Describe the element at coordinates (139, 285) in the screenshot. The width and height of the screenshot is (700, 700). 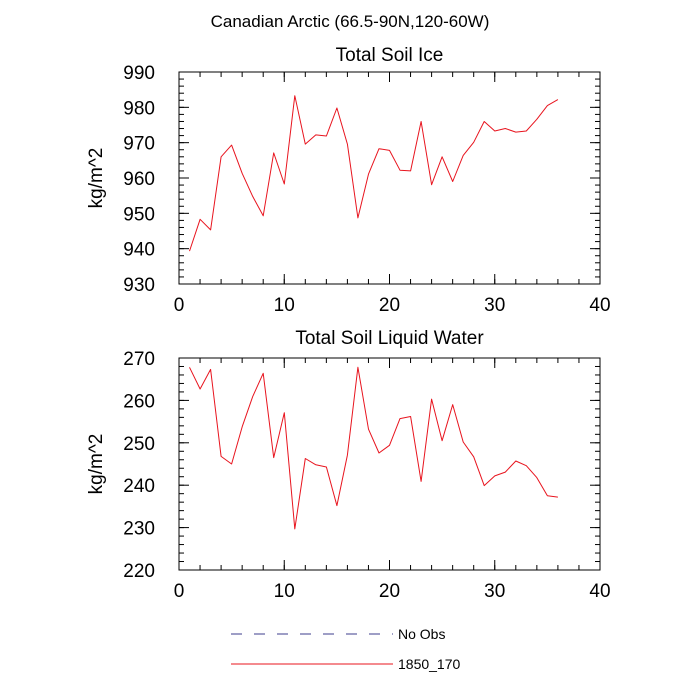
I see `y-tick-label: 930` at that location.